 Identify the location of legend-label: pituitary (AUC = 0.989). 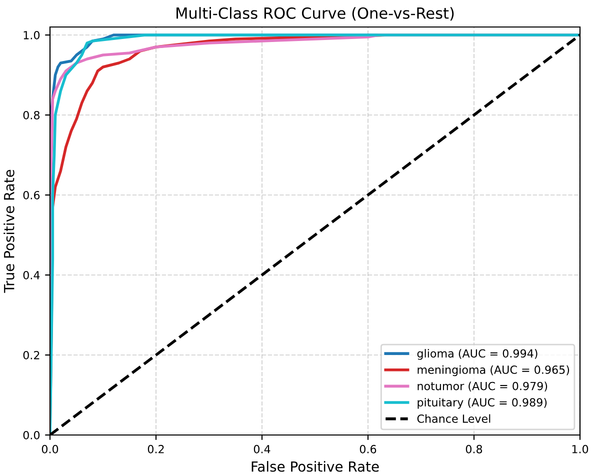
(482, 403).